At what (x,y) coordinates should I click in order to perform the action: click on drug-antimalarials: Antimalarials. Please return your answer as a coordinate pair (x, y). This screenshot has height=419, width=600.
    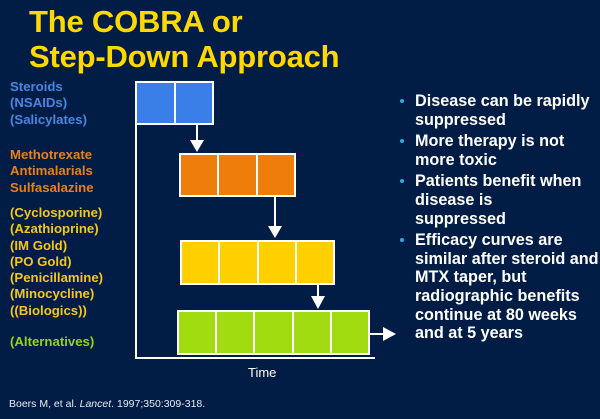
    Looking at the image, I should click on (51, 171).